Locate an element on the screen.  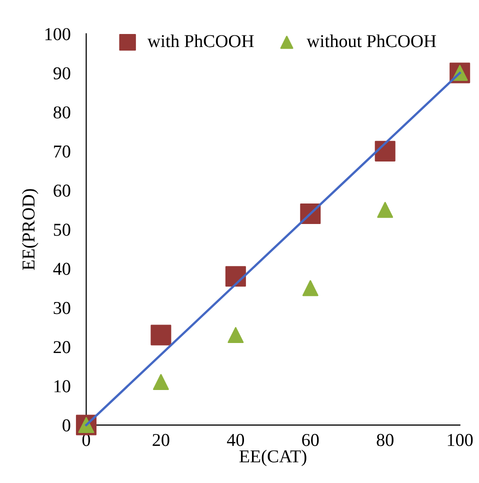
y-tick-label: 70 is located at coordinates (62, 151).